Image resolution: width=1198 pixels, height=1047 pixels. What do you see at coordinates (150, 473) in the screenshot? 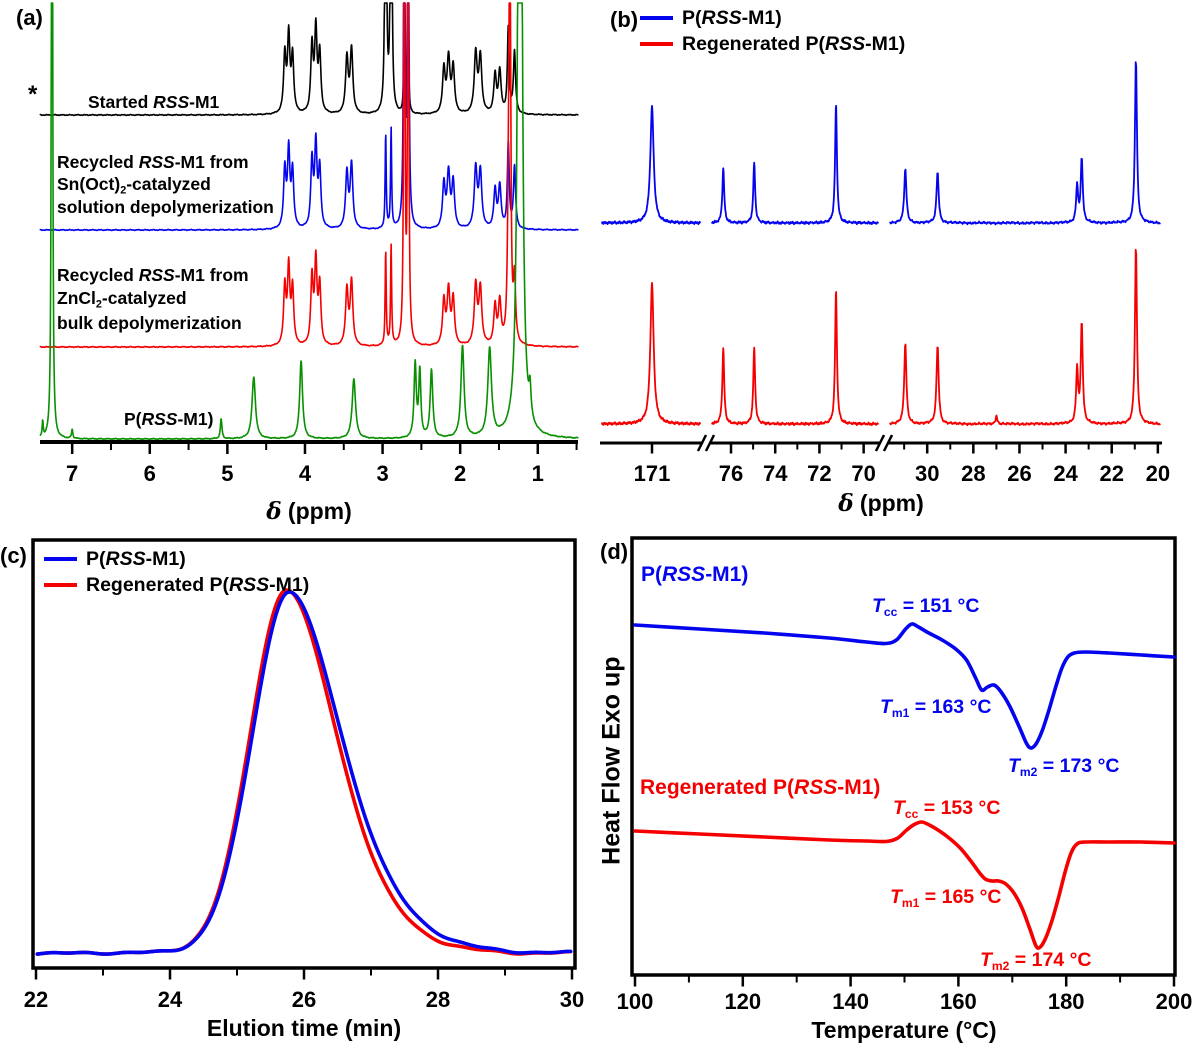
I see `svg-text: 6` at bounding box center [150, 473].